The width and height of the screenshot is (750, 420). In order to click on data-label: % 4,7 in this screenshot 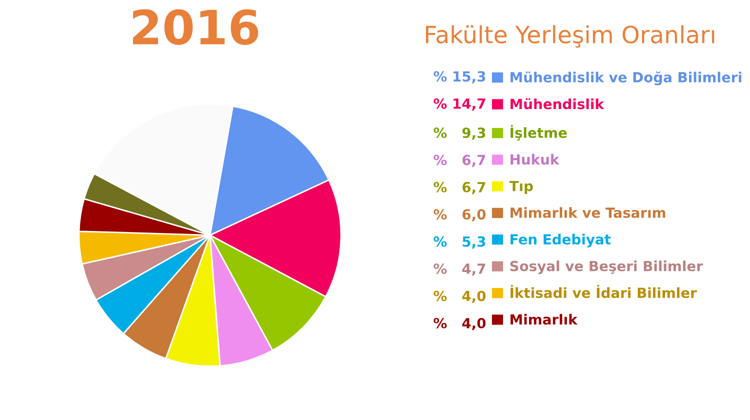, I will do `click(460, 269)`.